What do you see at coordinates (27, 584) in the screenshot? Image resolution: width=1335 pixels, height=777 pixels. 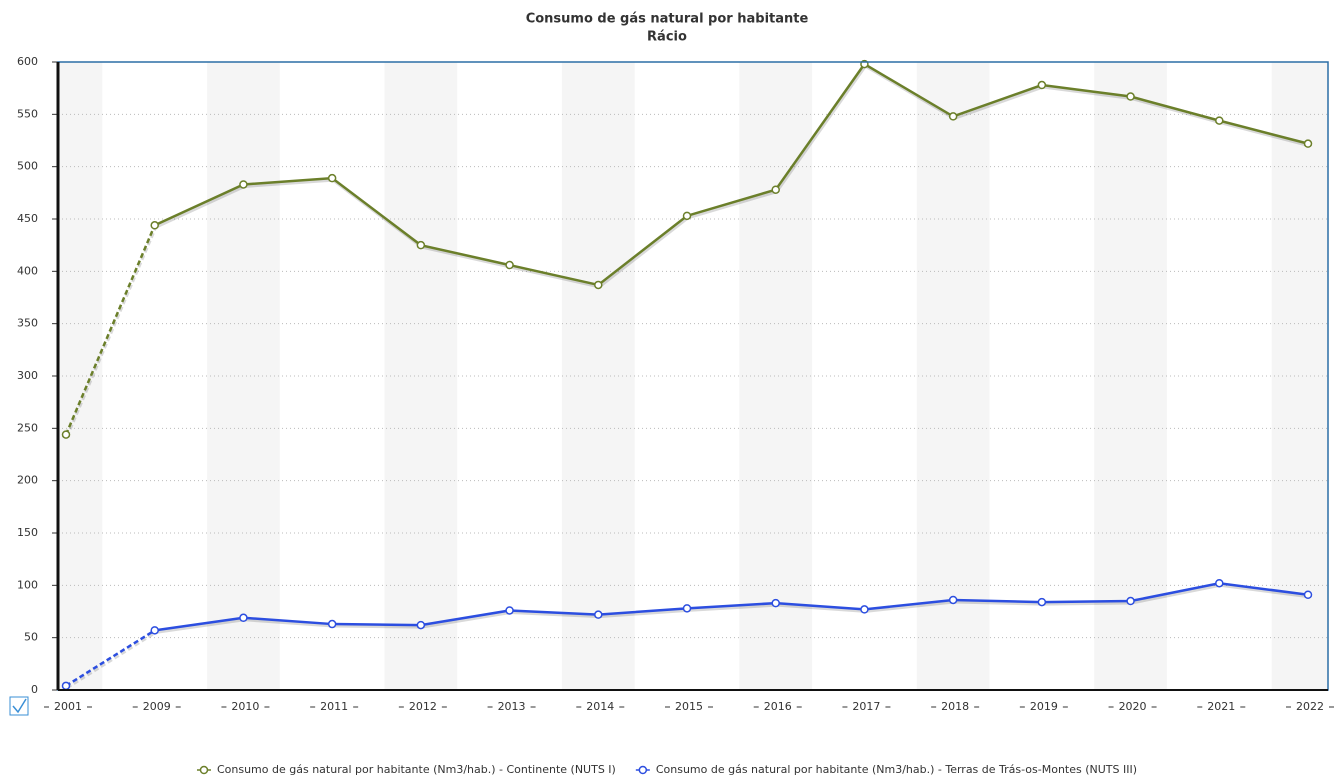 I see `y-tick-label: 100` at bounding box center [27, 584].